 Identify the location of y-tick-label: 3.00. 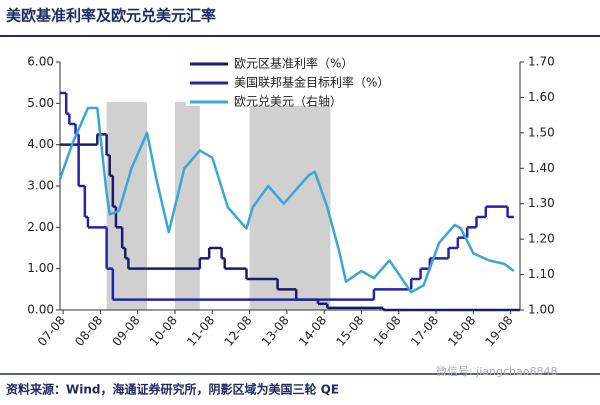
(40, 186).